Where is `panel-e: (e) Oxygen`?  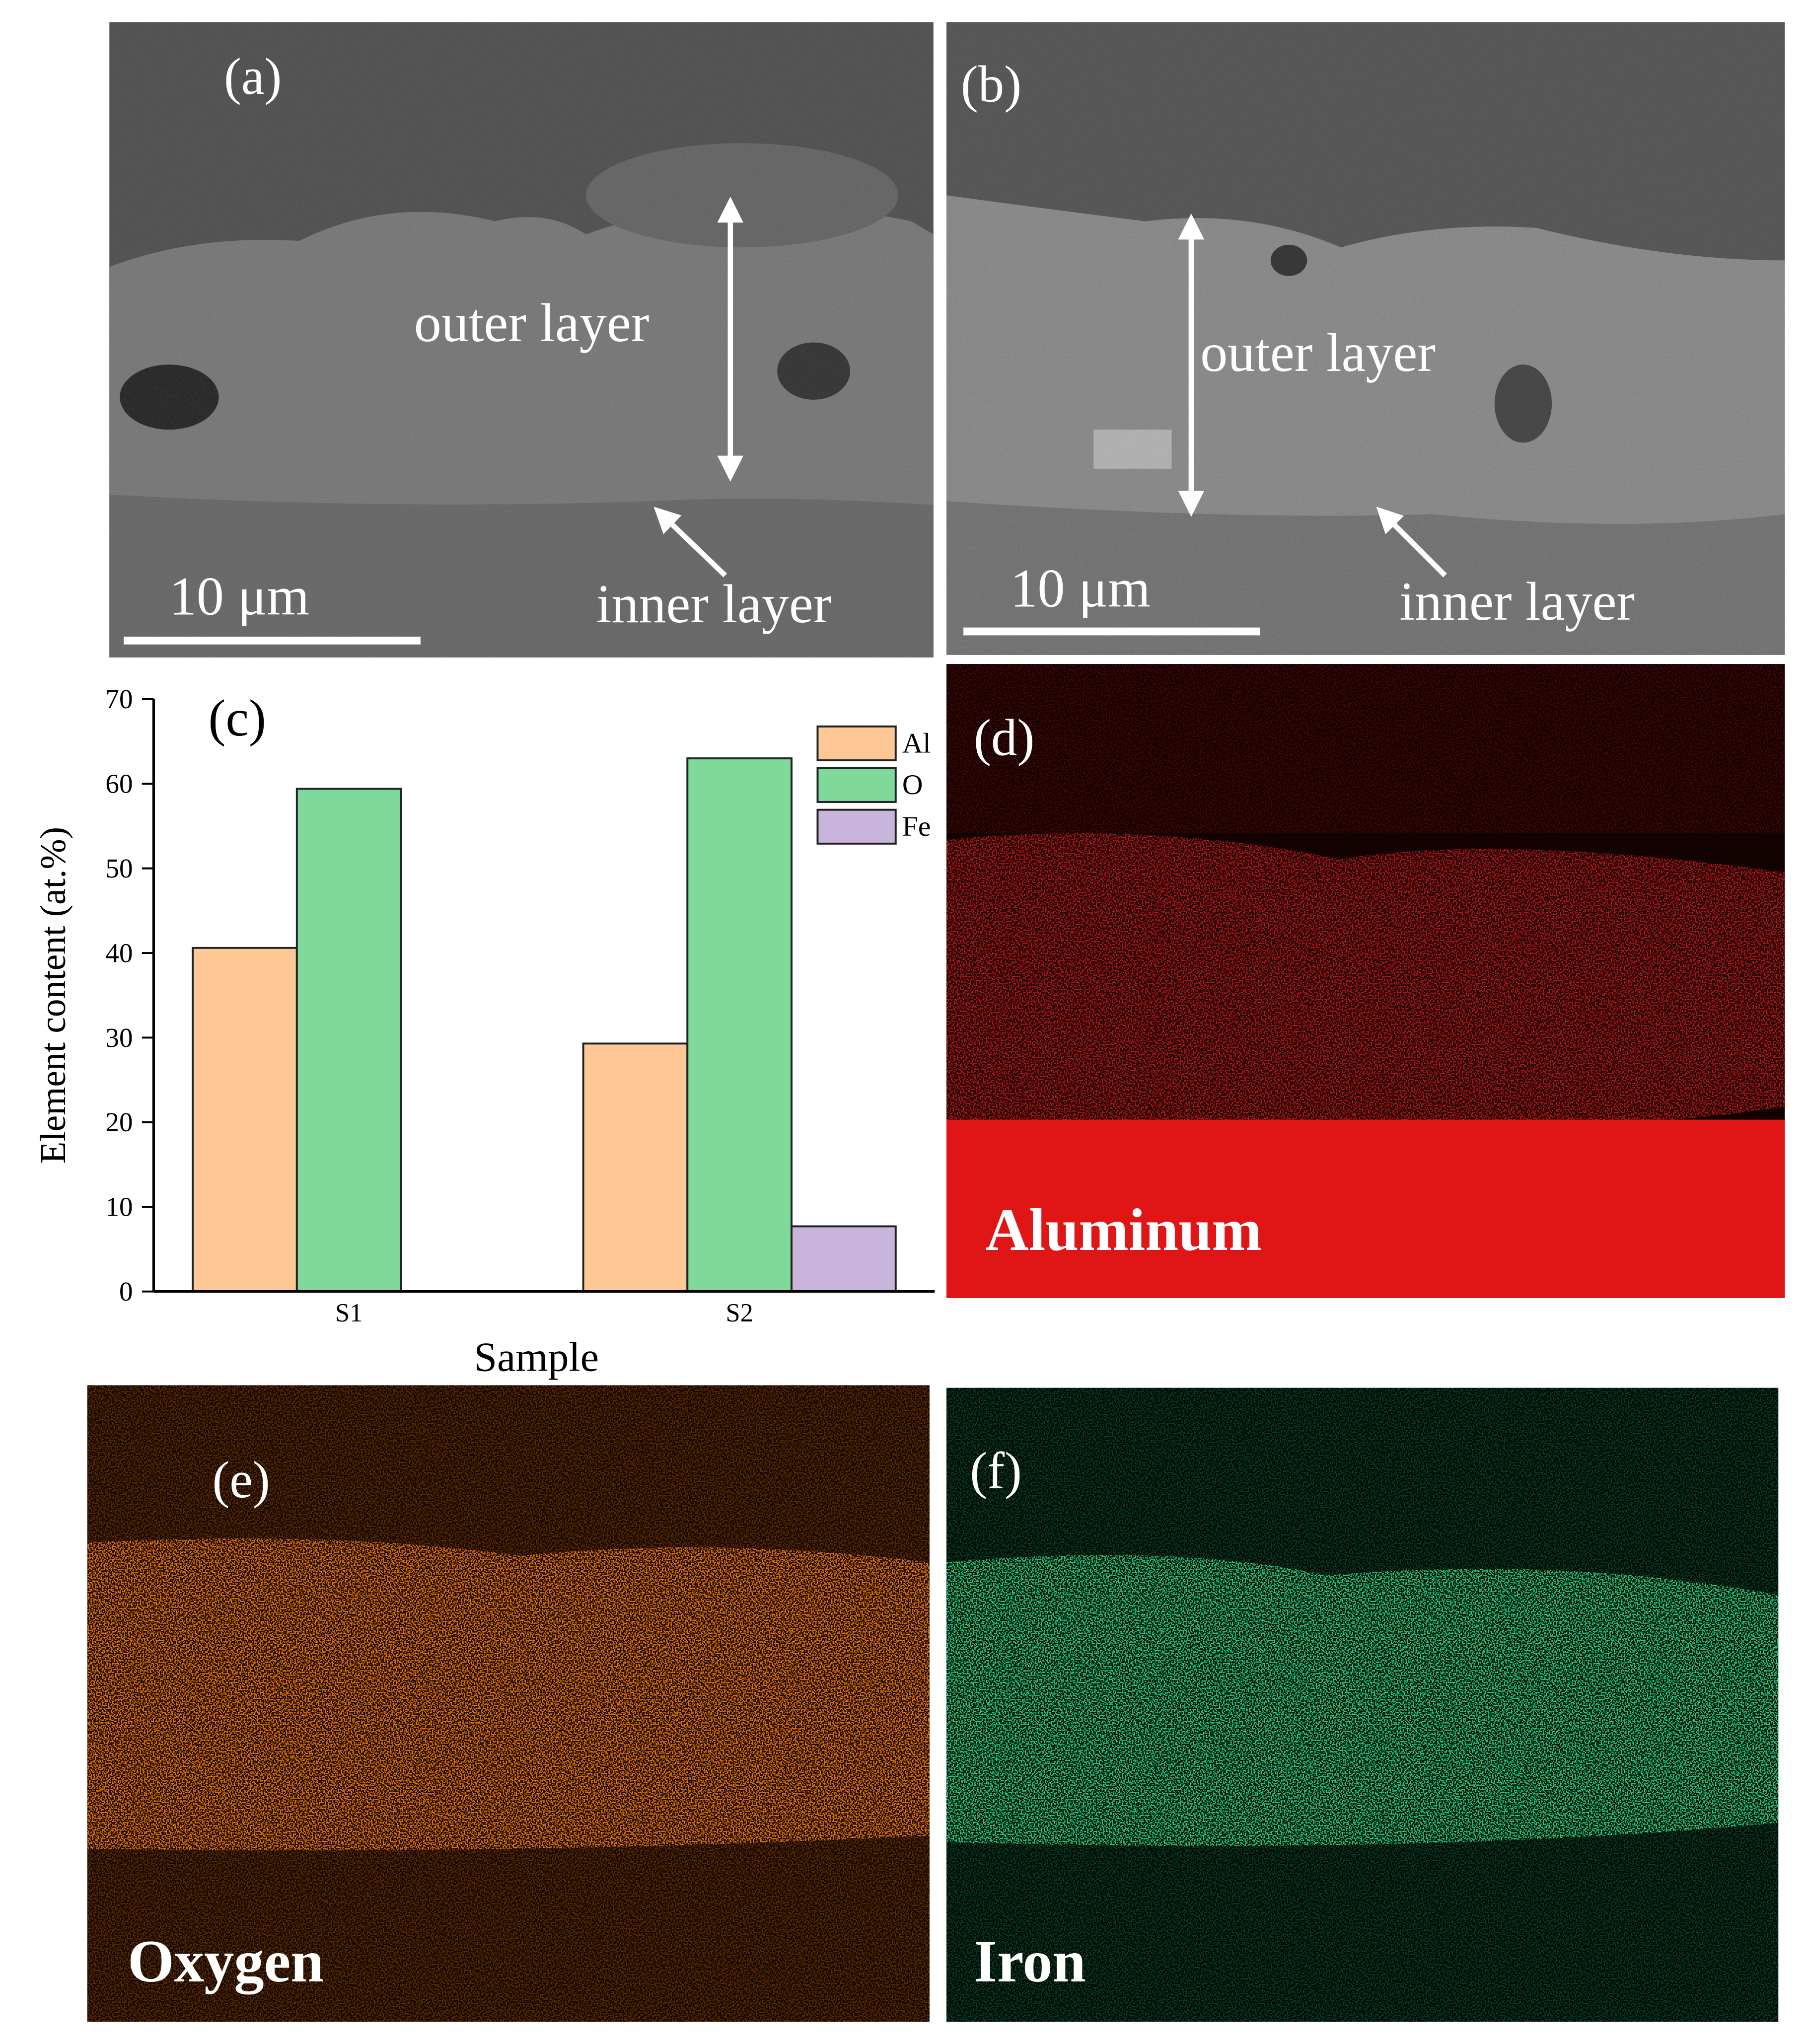
panel-e: (e) Oxygen is located at coordinates (509, 1703).